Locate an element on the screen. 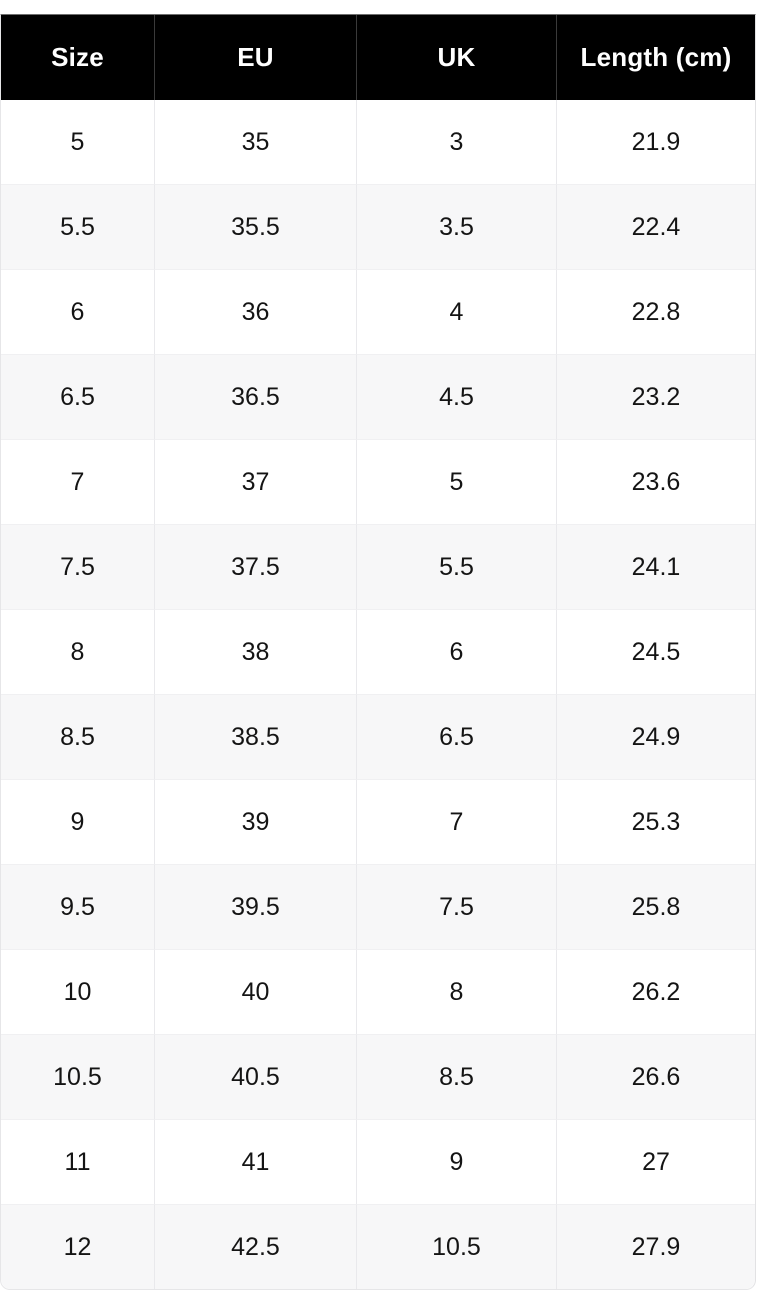 This screenshot has width=760, height=1290. cell-uk: 10.5 is located at coordinates (457, 1246).